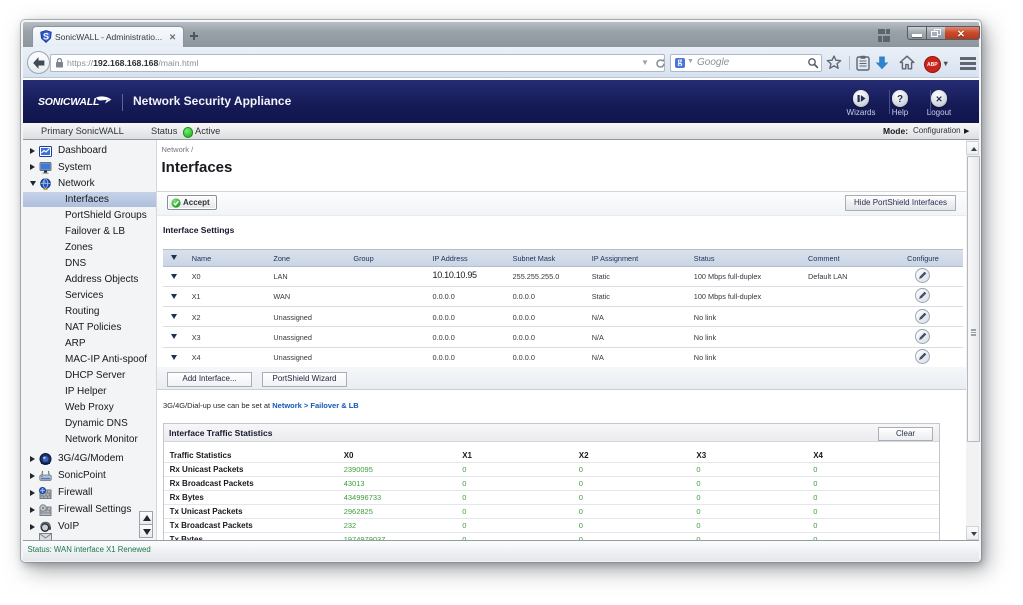 The width and height of the screenshot is (1023, 605). What do you see at coordinates (46, 37) in the screenshot?
I see `svg-text: S` at bounding box center [46, 37].